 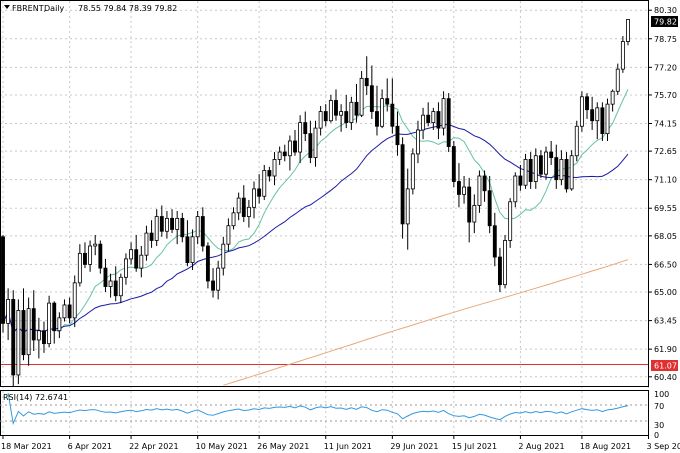 I want to click on header-ohlc: 78.55 79.84 78.39 79.82, so click(x=127, y=8).